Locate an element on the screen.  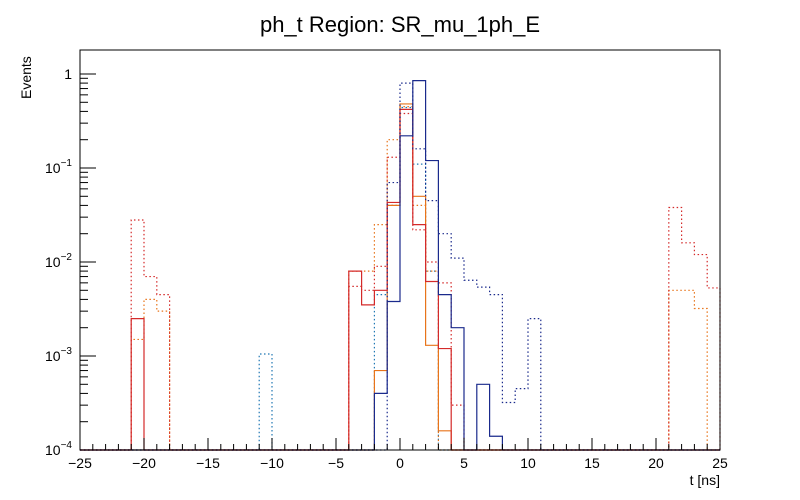
x-tick-label: 15 is located at coordinates (592, 463).